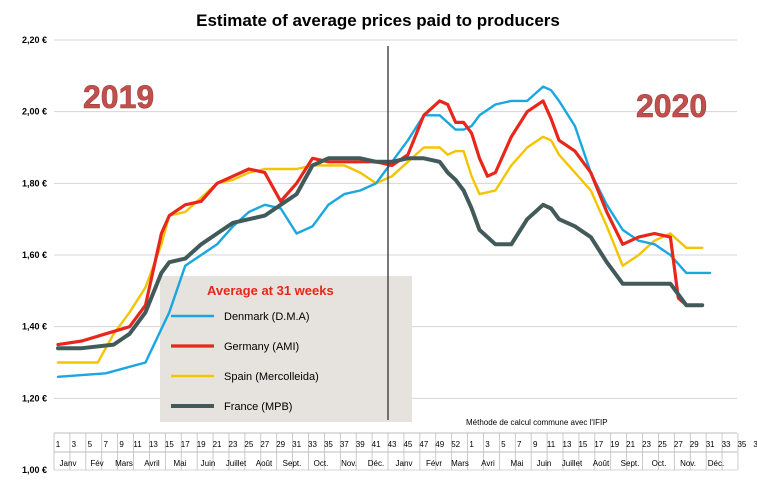 This screenshot has height=491, width=757. What do you see at coordinates (630, 463) in the screenshot?
I see `month-label-2020: Sept.` at bounding box center [630, 463].